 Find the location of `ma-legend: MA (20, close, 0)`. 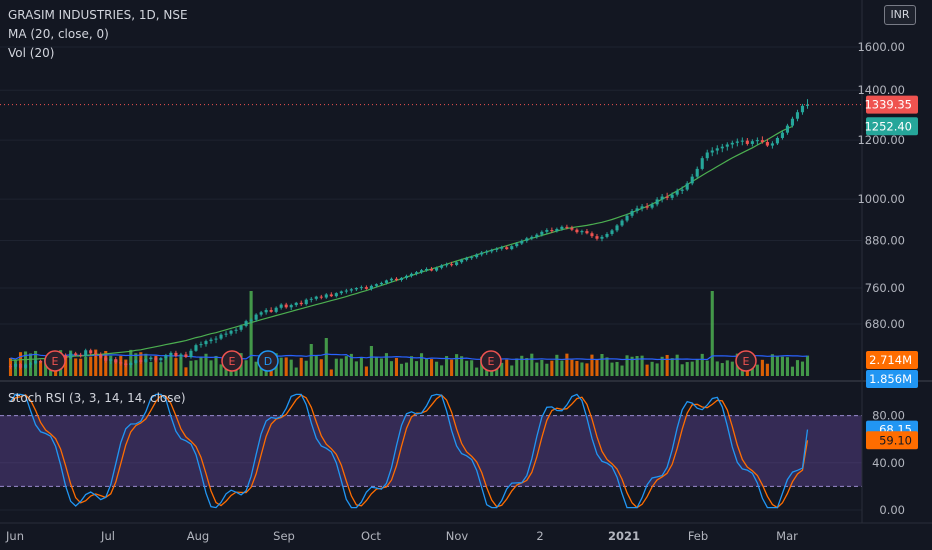

ma-legend: MA (20, close, 0) is located at coordinates (58, 34).